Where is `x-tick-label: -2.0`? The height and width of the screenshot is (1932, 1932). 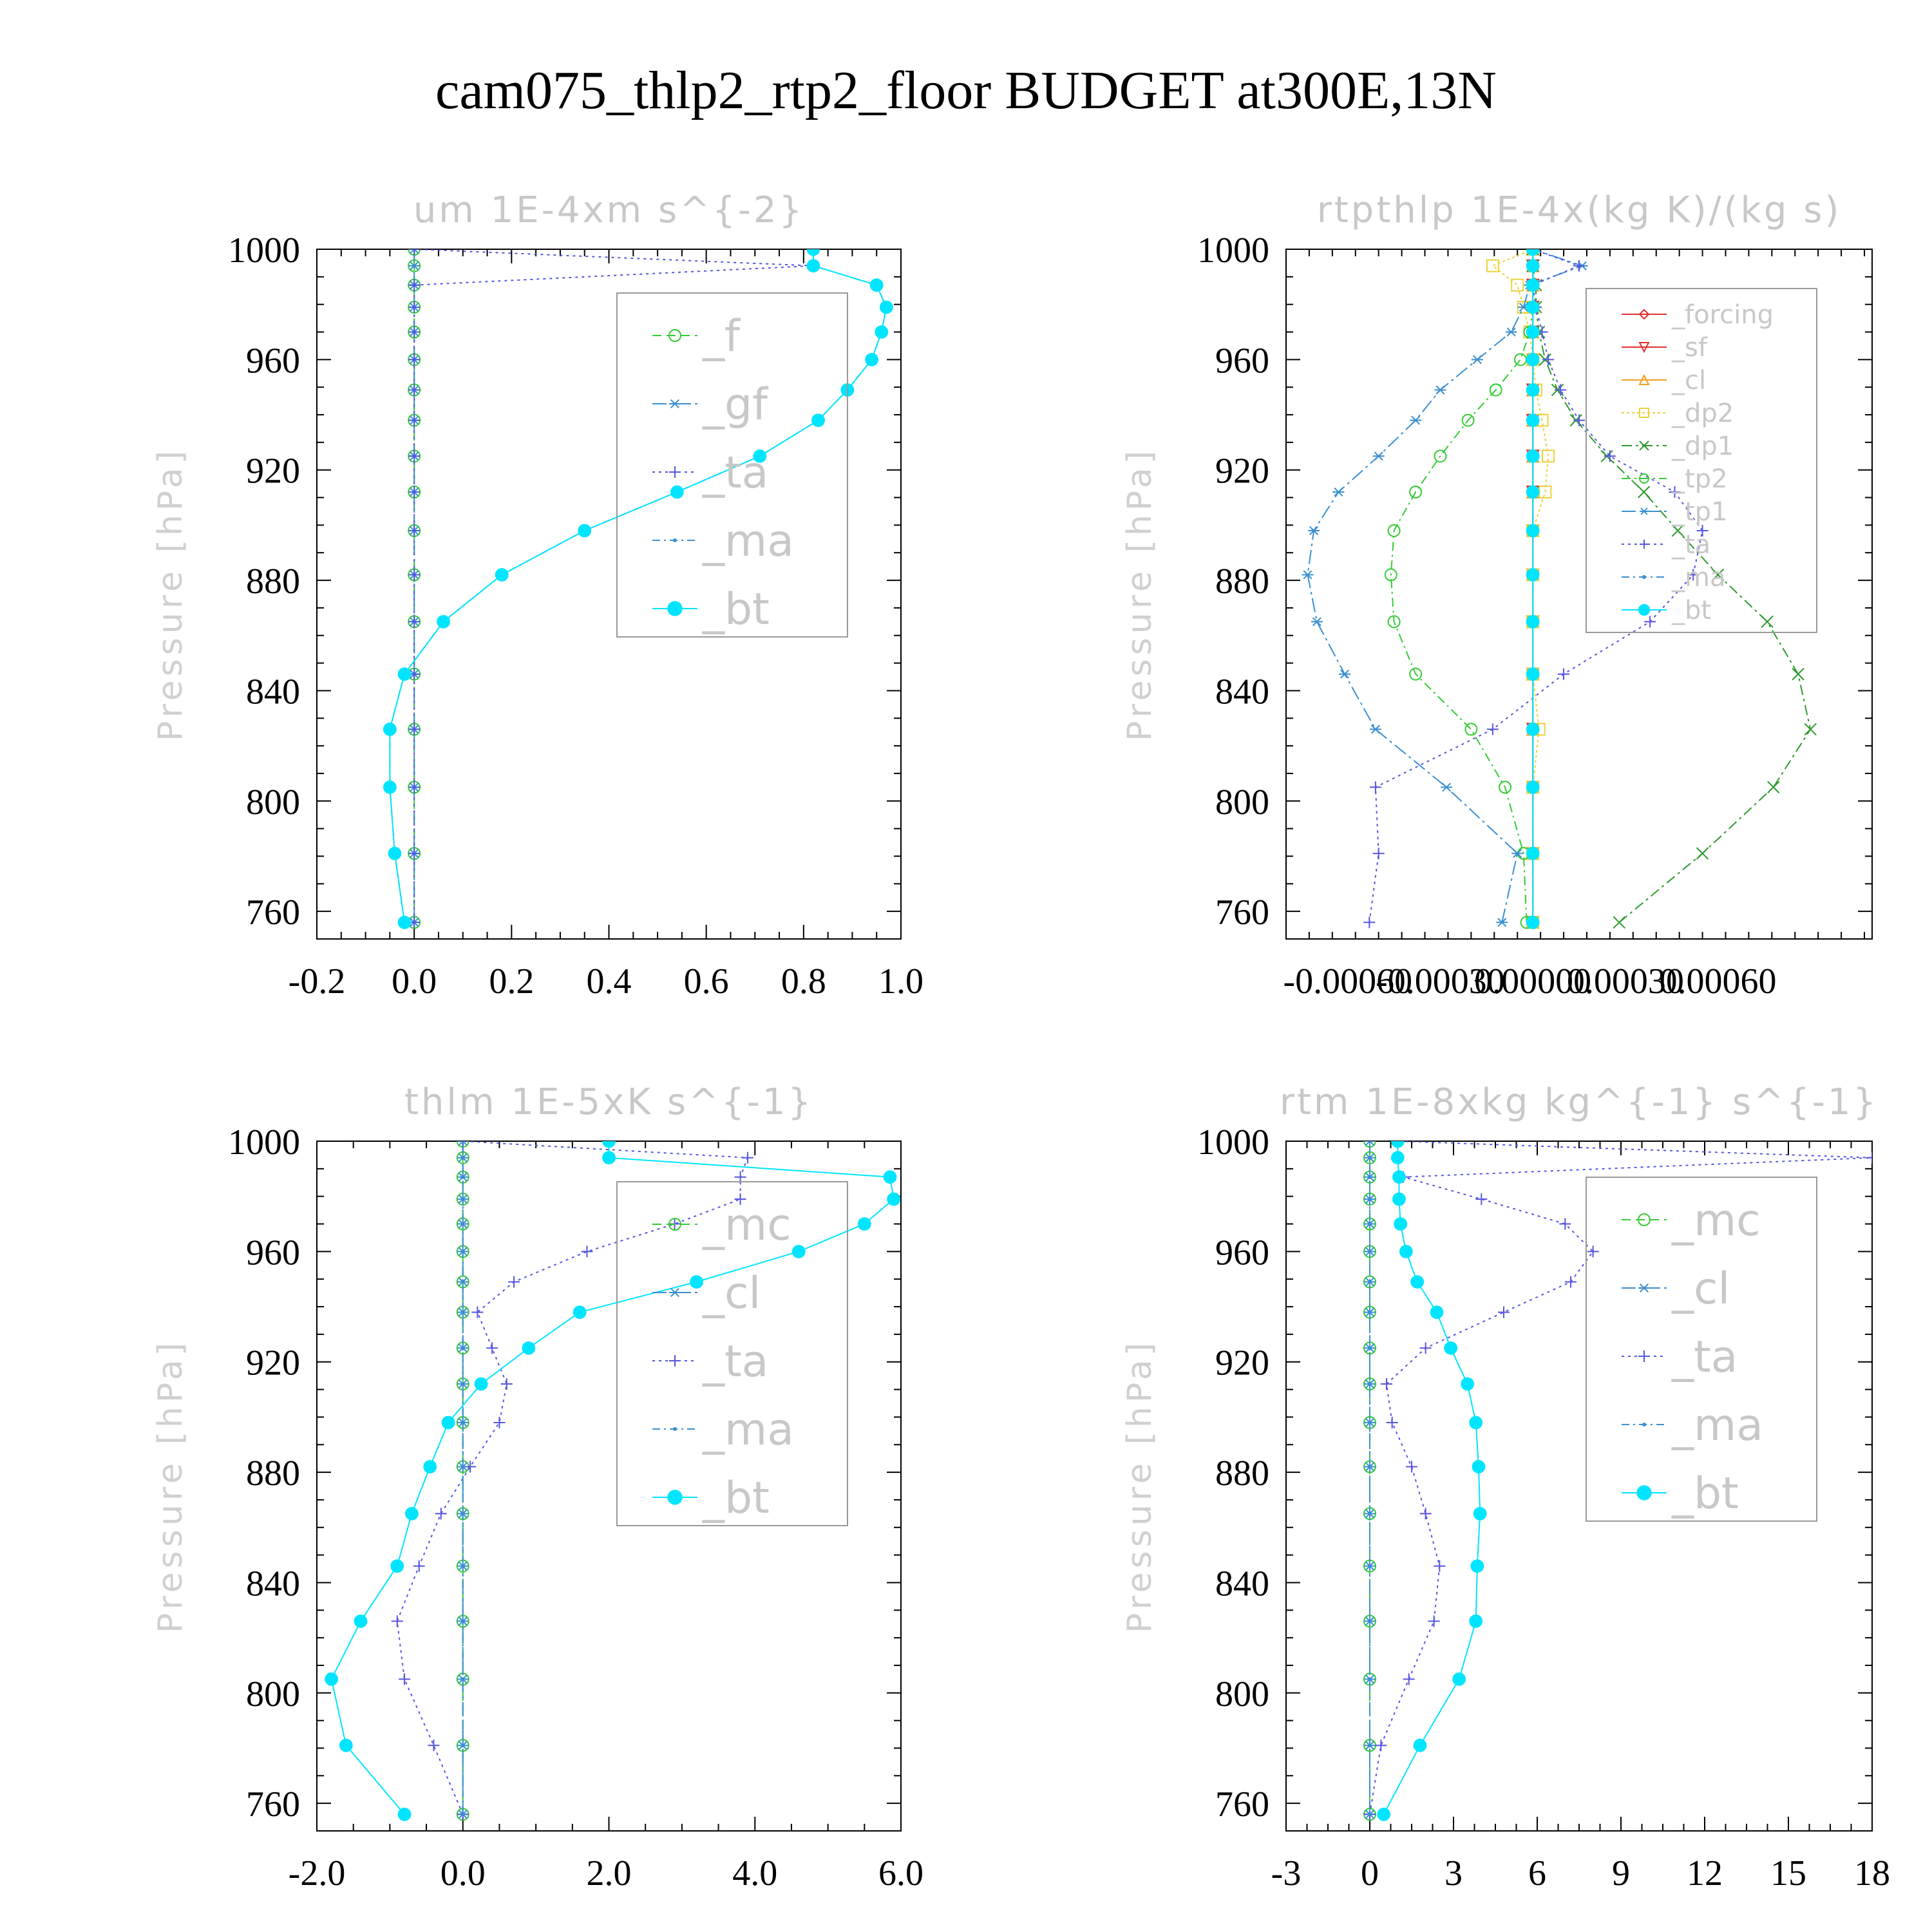 x-tick-label: -2.0 is located at coordinates (318, 1873).